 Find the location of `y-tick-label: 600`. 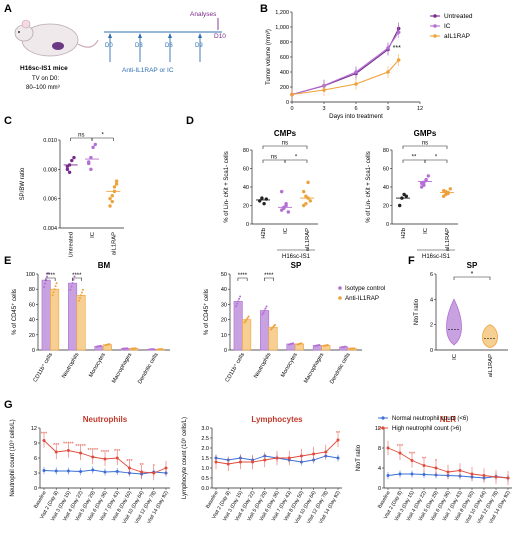

y-tick-label: 600 is located at coordinates (284, 58).